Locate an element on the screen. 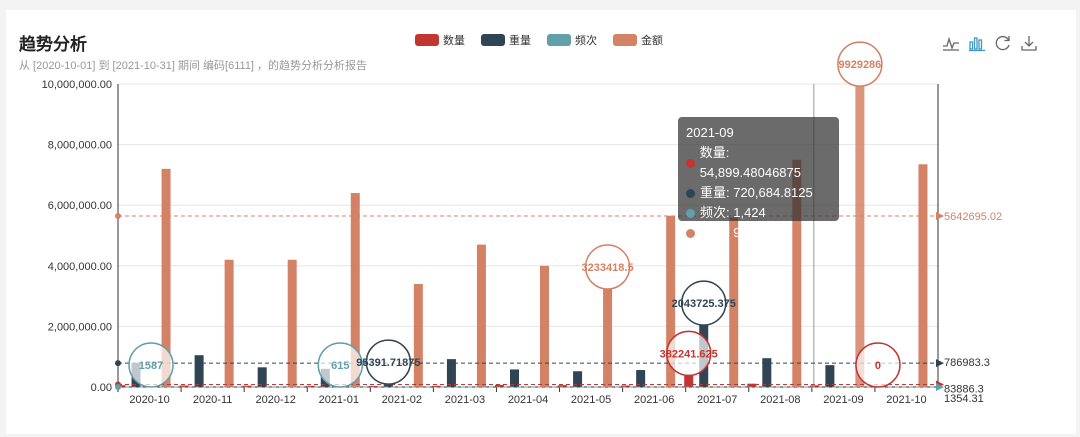 The width and height of the screenshot is (1080, 437). chart-toolbox is located at coordinates (990, 43).